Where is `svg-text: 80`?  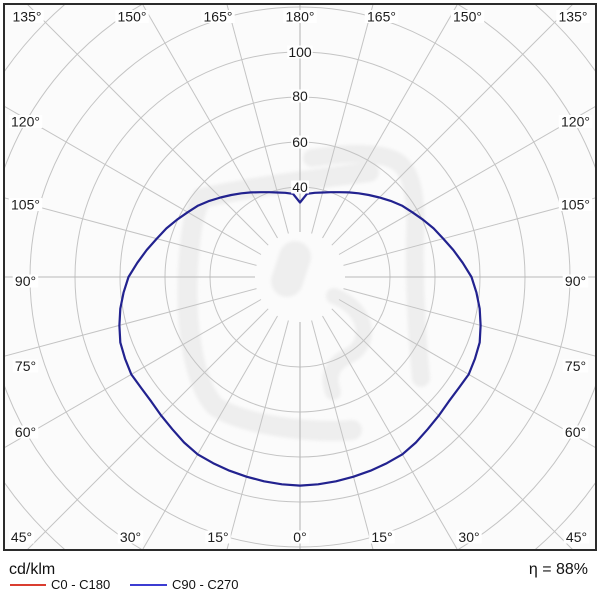 svg-text: 80 is located at coordinates (300, 96).